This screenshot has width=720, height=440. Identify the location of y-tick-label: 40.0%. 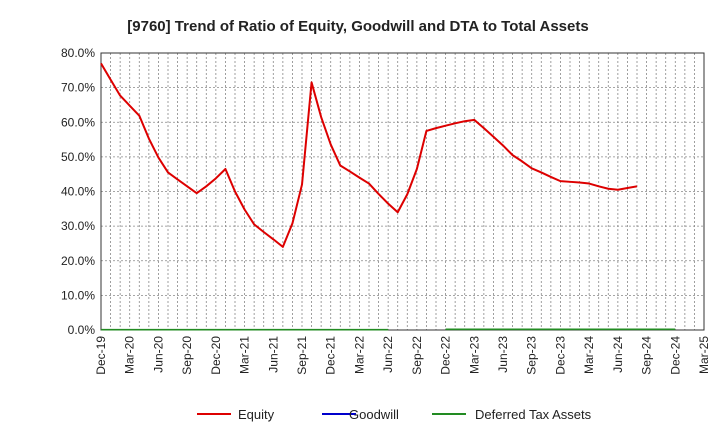
(78, 192).